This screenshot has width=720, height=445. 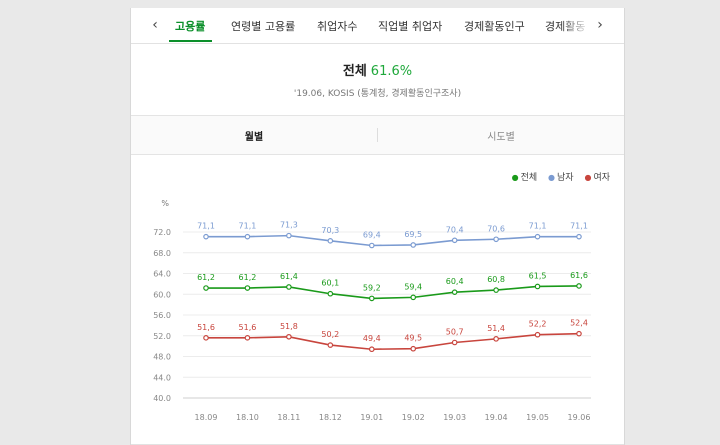 I want to click on data-label: 70,6, so click(x=496, y=228).